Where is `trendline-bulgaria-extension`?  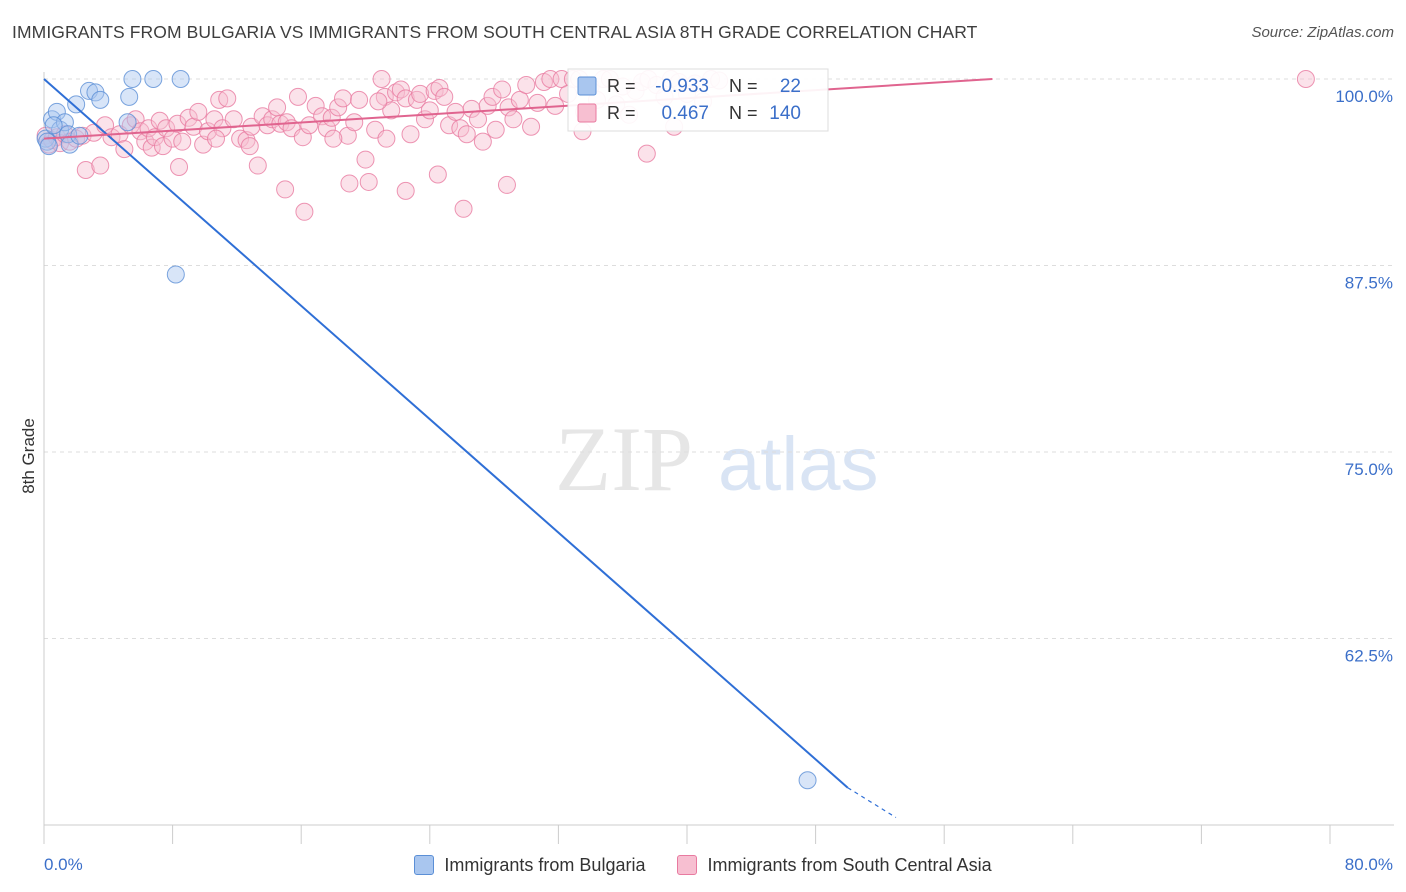
trendline-bulgaria-extension is located at coordinates (872, 803).